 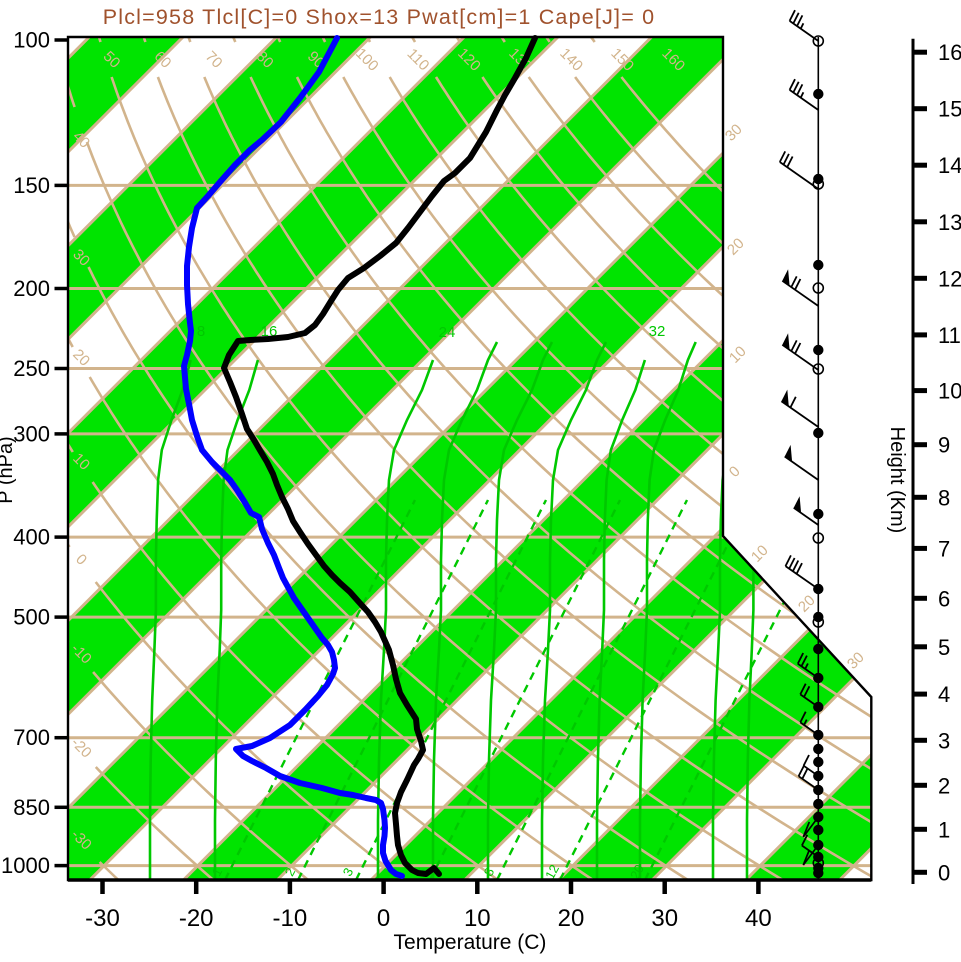 I want to click on svg-text: 32, so click(x=657, y=331).